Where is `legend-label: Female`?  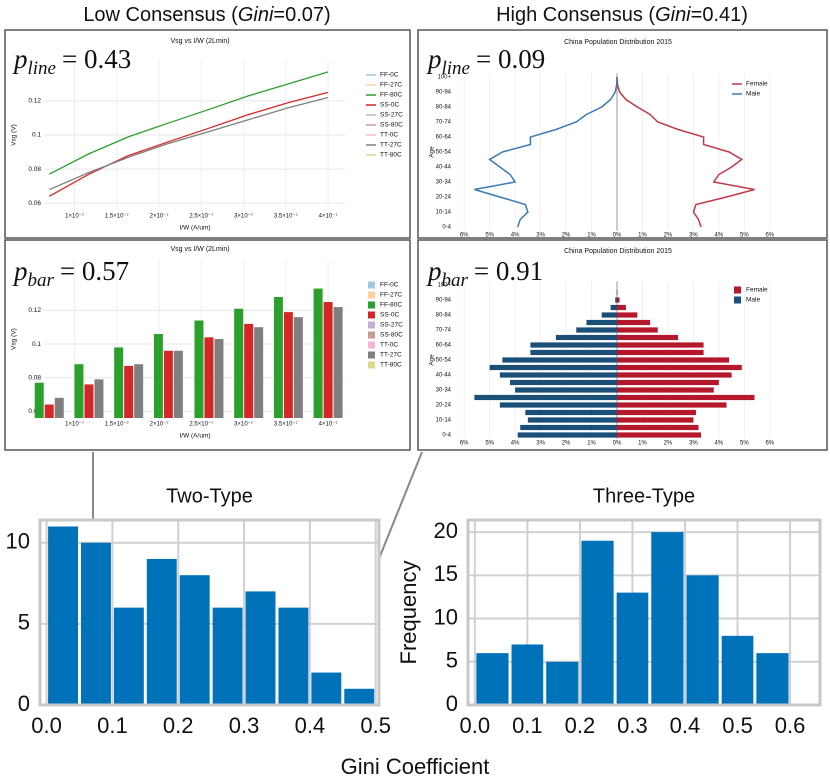
legend-label: Female is located at coordinates (757, 84).